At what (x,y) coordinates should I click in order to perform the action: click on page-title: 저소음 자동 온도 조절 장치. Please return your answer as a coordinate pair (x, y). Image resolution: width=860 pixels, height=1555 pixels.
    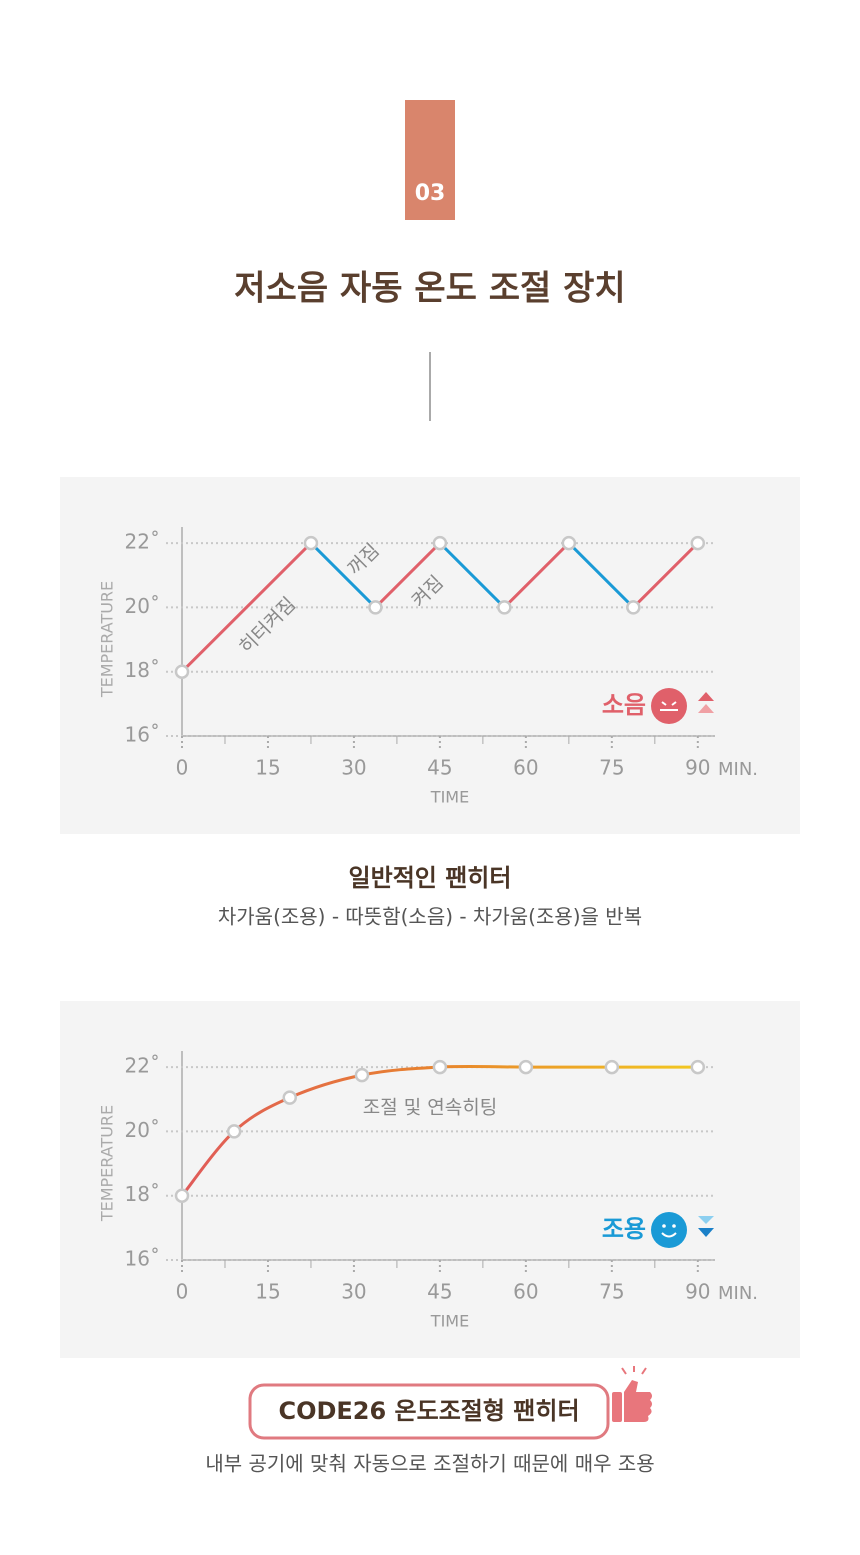
    Looking at the image, I should click on (429, 289).